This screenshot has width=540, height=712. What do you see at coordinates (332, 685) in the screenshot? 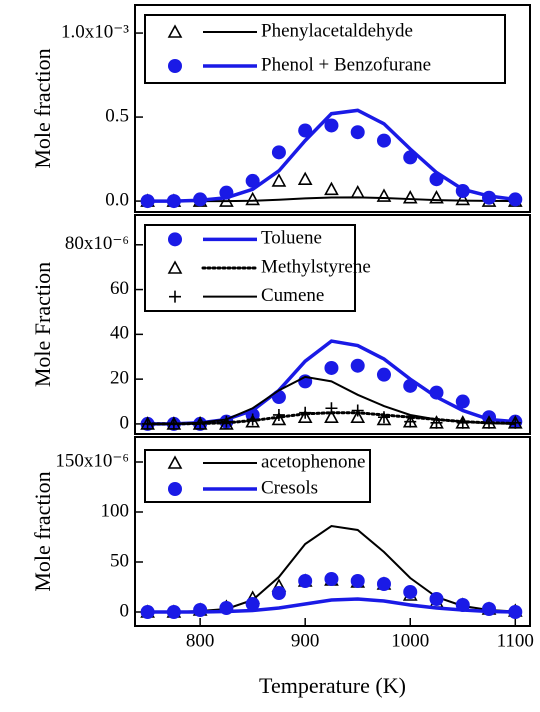
I see `x-axis-label: Temperature (K)` at bounding box center [332, 685].